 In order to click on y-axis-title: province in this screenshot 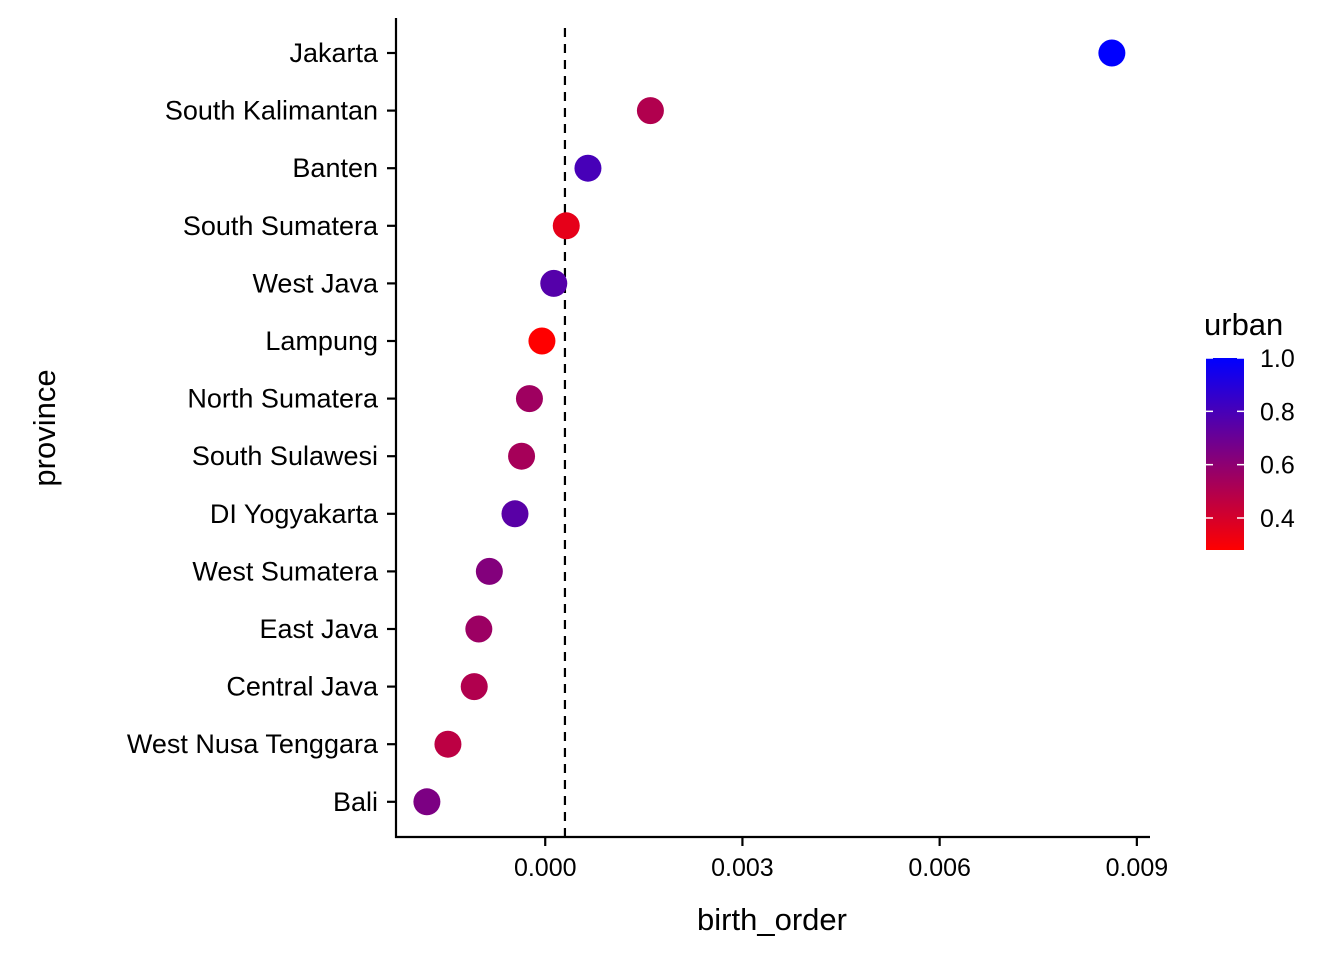, I will do `click(44, 427)`.